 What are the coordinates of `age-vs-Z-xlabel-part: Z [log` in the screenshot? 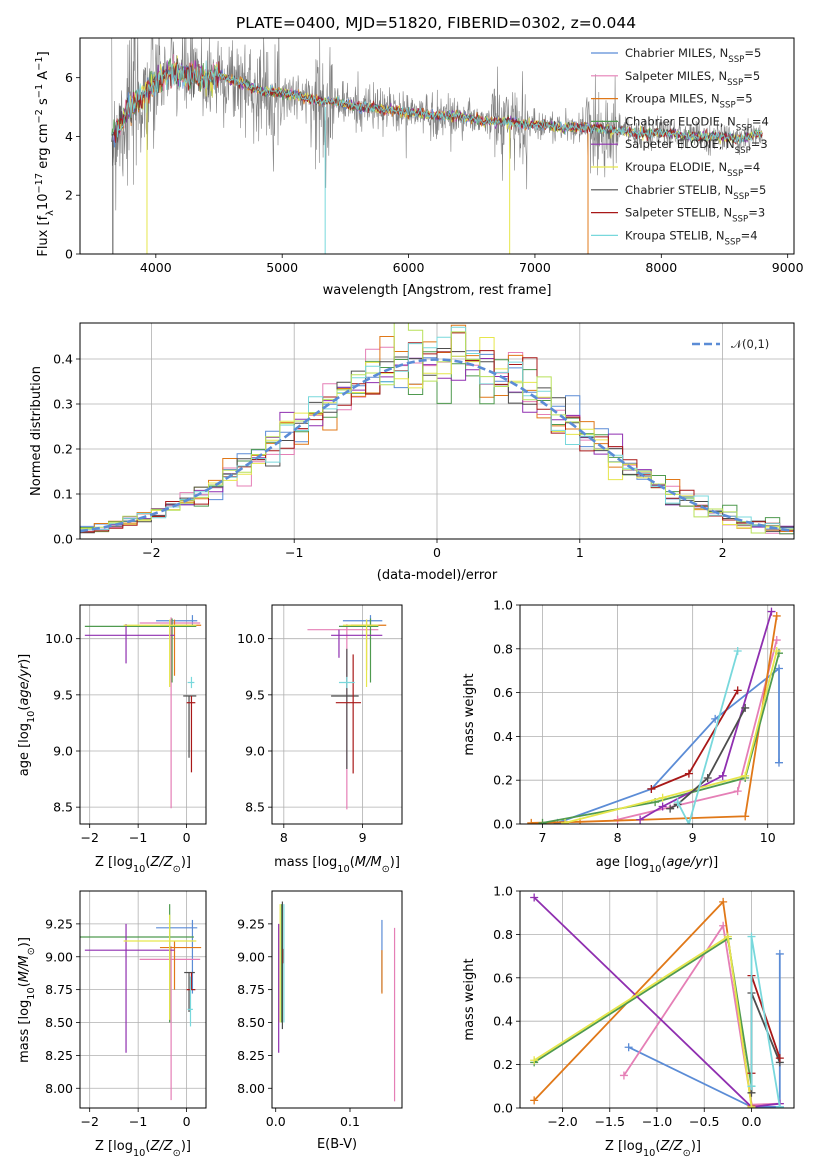 It's located at (114, 862).